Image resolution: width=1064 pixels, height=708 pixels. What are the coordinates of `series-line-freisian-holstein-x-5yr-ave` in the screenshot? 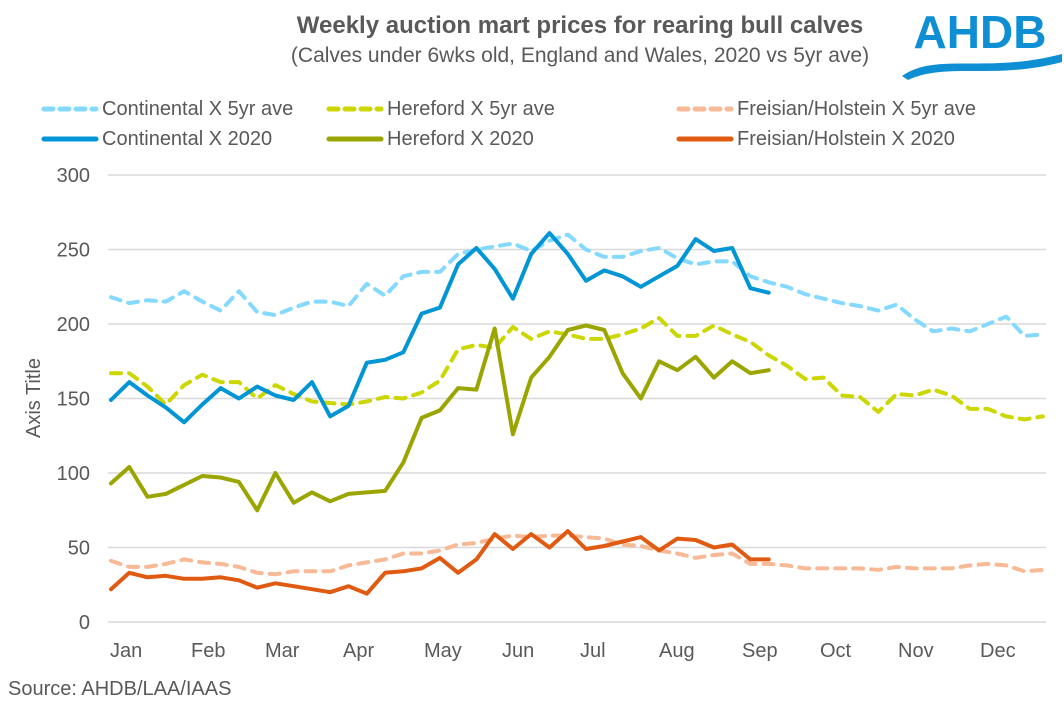 It's located at (577, 555).